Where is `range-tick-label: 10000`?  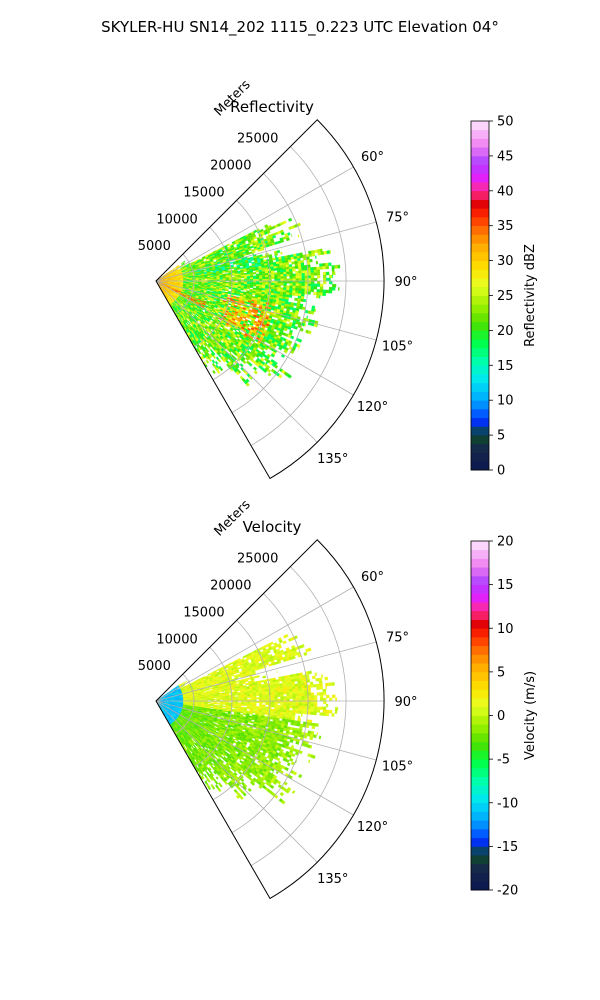 range-tick-label: 10000 is located at coordinates (176, 219).